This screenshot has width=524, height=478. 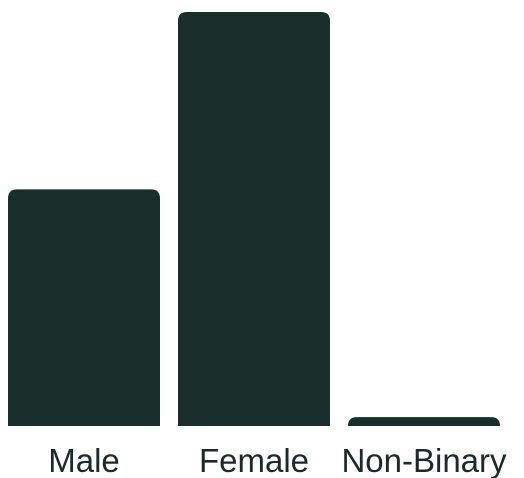 I want to click on category-labels: Male Female Non-Binary, so click(x=277, y=460).